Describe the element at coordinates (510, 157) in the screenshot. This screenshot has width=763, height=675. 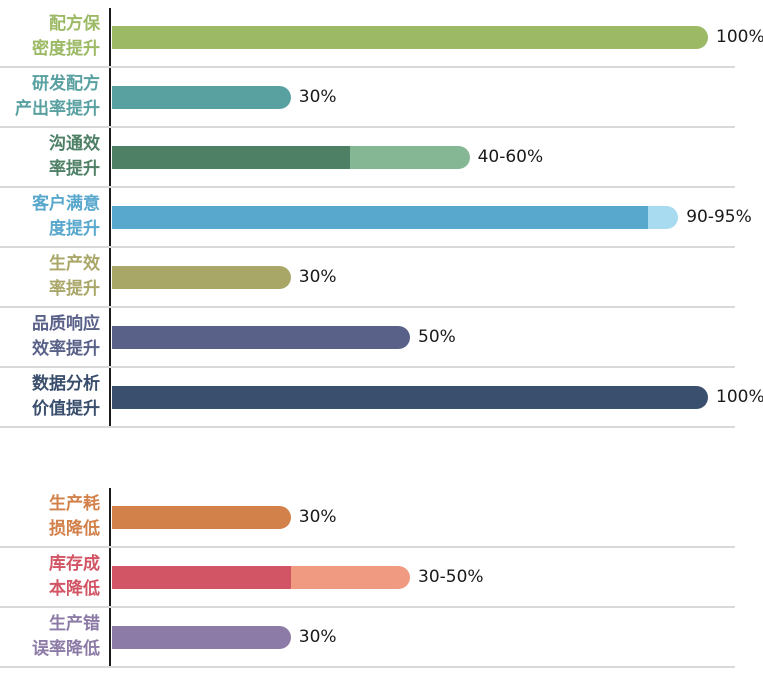
I see `value-label: 40-60%` at that location.